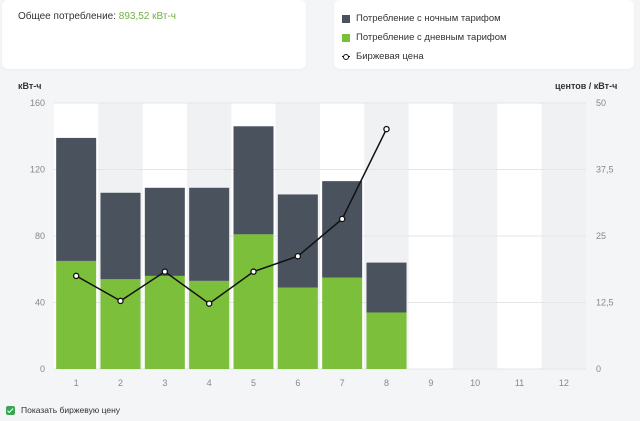 This screenshot has height=421, width=640. Describe the element at coordinates (154, 34) in the screenshot. I see `summary-card: Общее потребление: 893,52 кВт-ч` at that location.